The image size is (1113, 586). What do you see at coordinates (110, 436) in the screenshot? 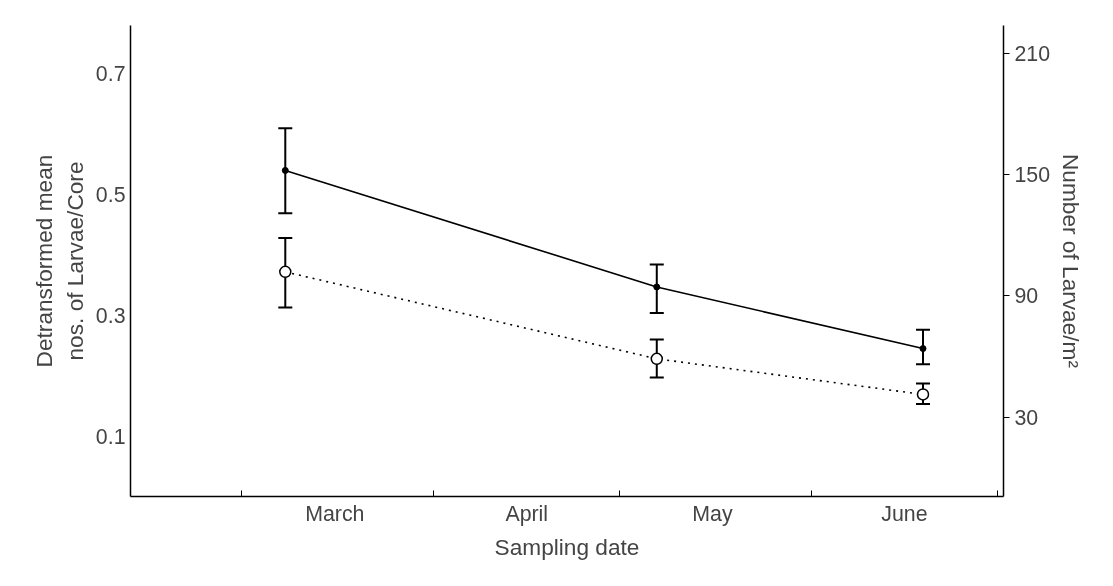
I see `y-tick-label: 0.1` at bounding box center [110, 436].